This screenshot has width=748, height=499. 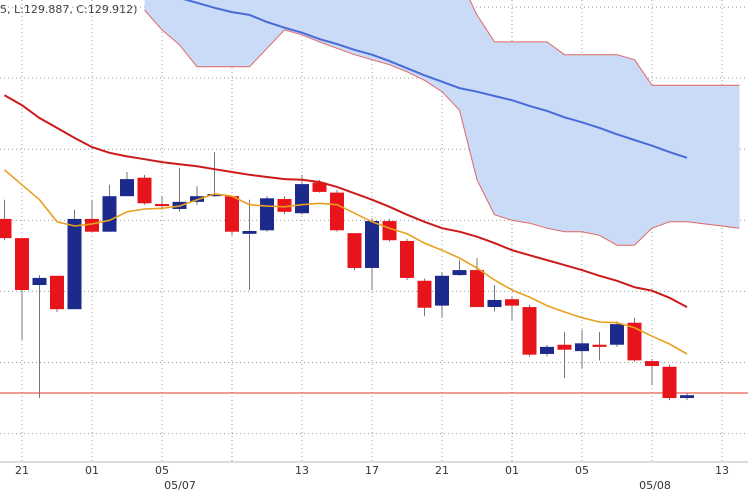 What do you see at coordinates (180, 485) in the screenshot?
I see `date-label: 05/07` at bounding box center [180, 485].